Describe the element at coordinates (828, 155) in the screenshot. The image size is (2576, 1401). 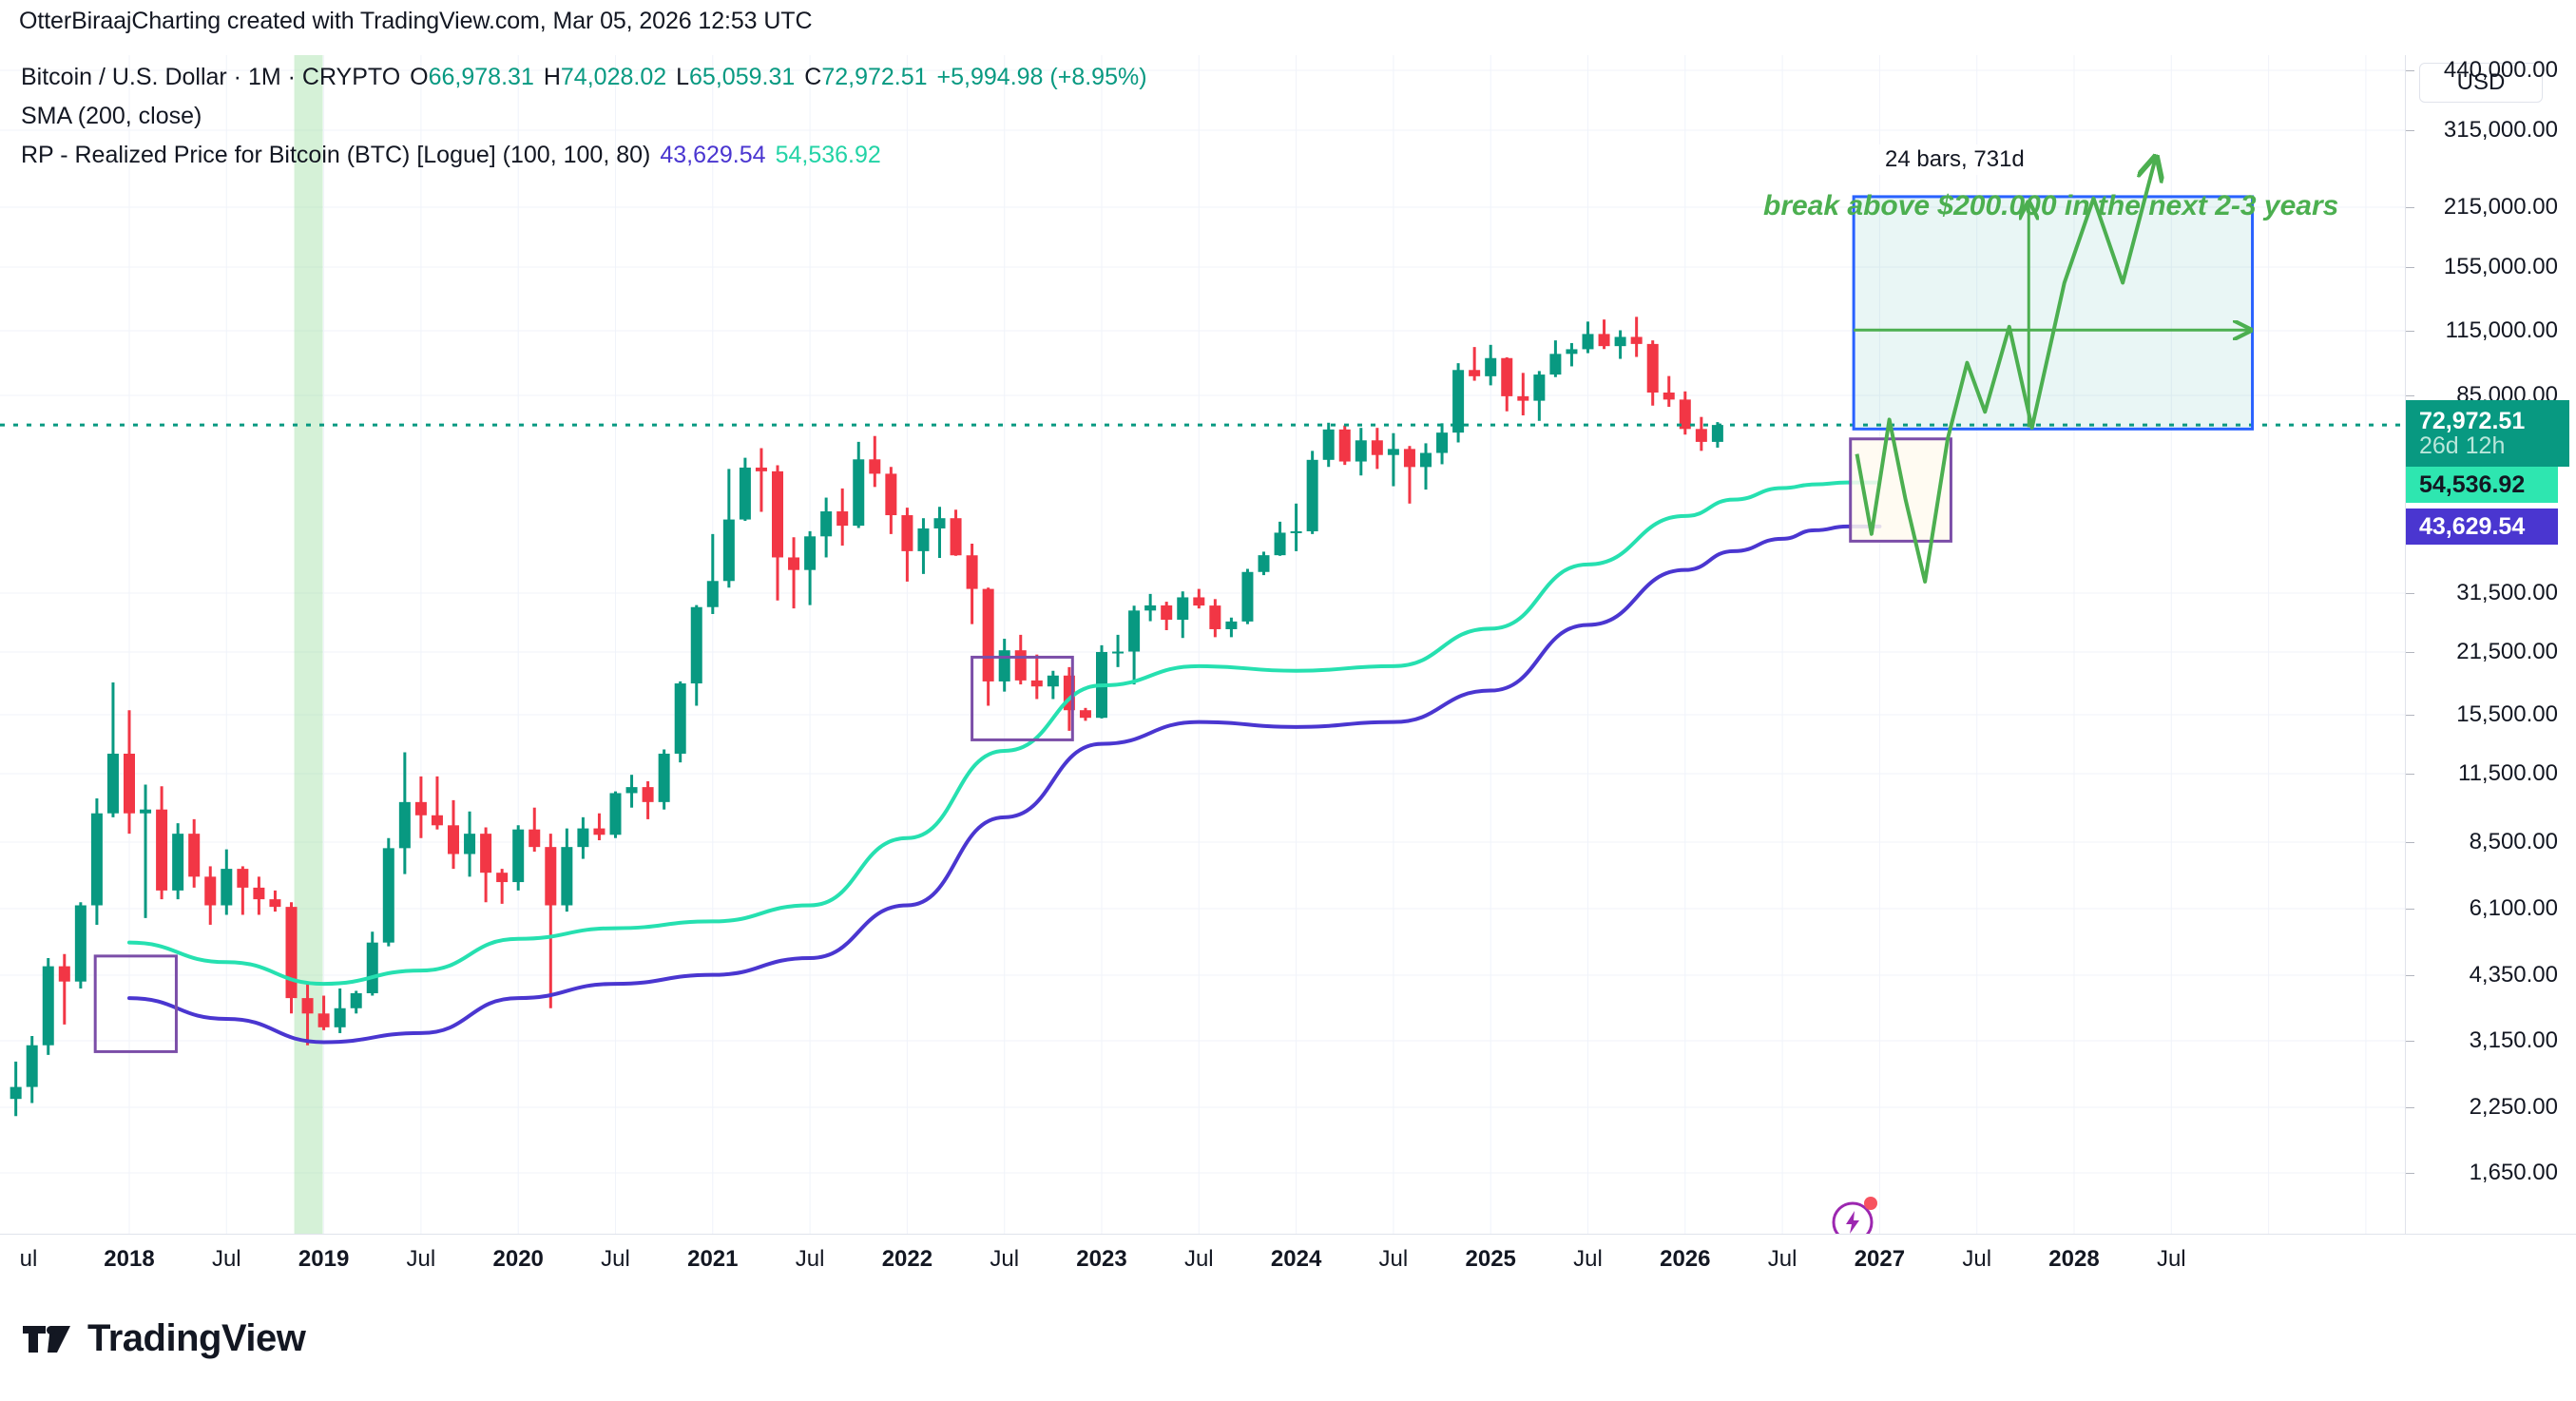
I see `legend-rp-upper-value: 54,536.92` at that location.